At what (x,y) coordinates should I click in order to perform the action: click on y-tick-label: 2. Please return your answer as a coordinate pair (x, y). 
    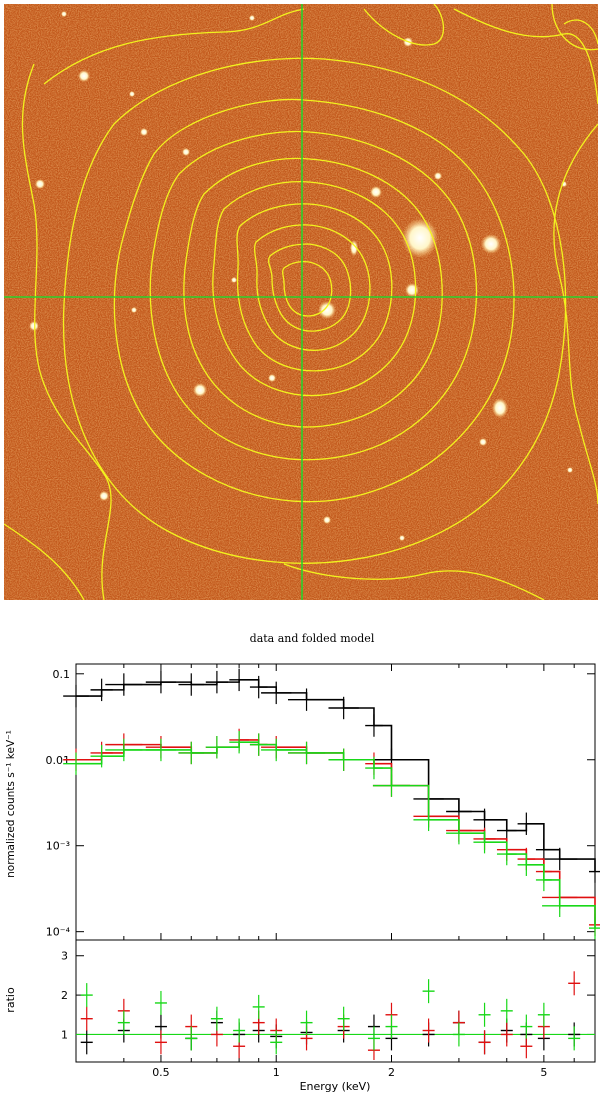
    Looking at the image, I should click on (64, 995).